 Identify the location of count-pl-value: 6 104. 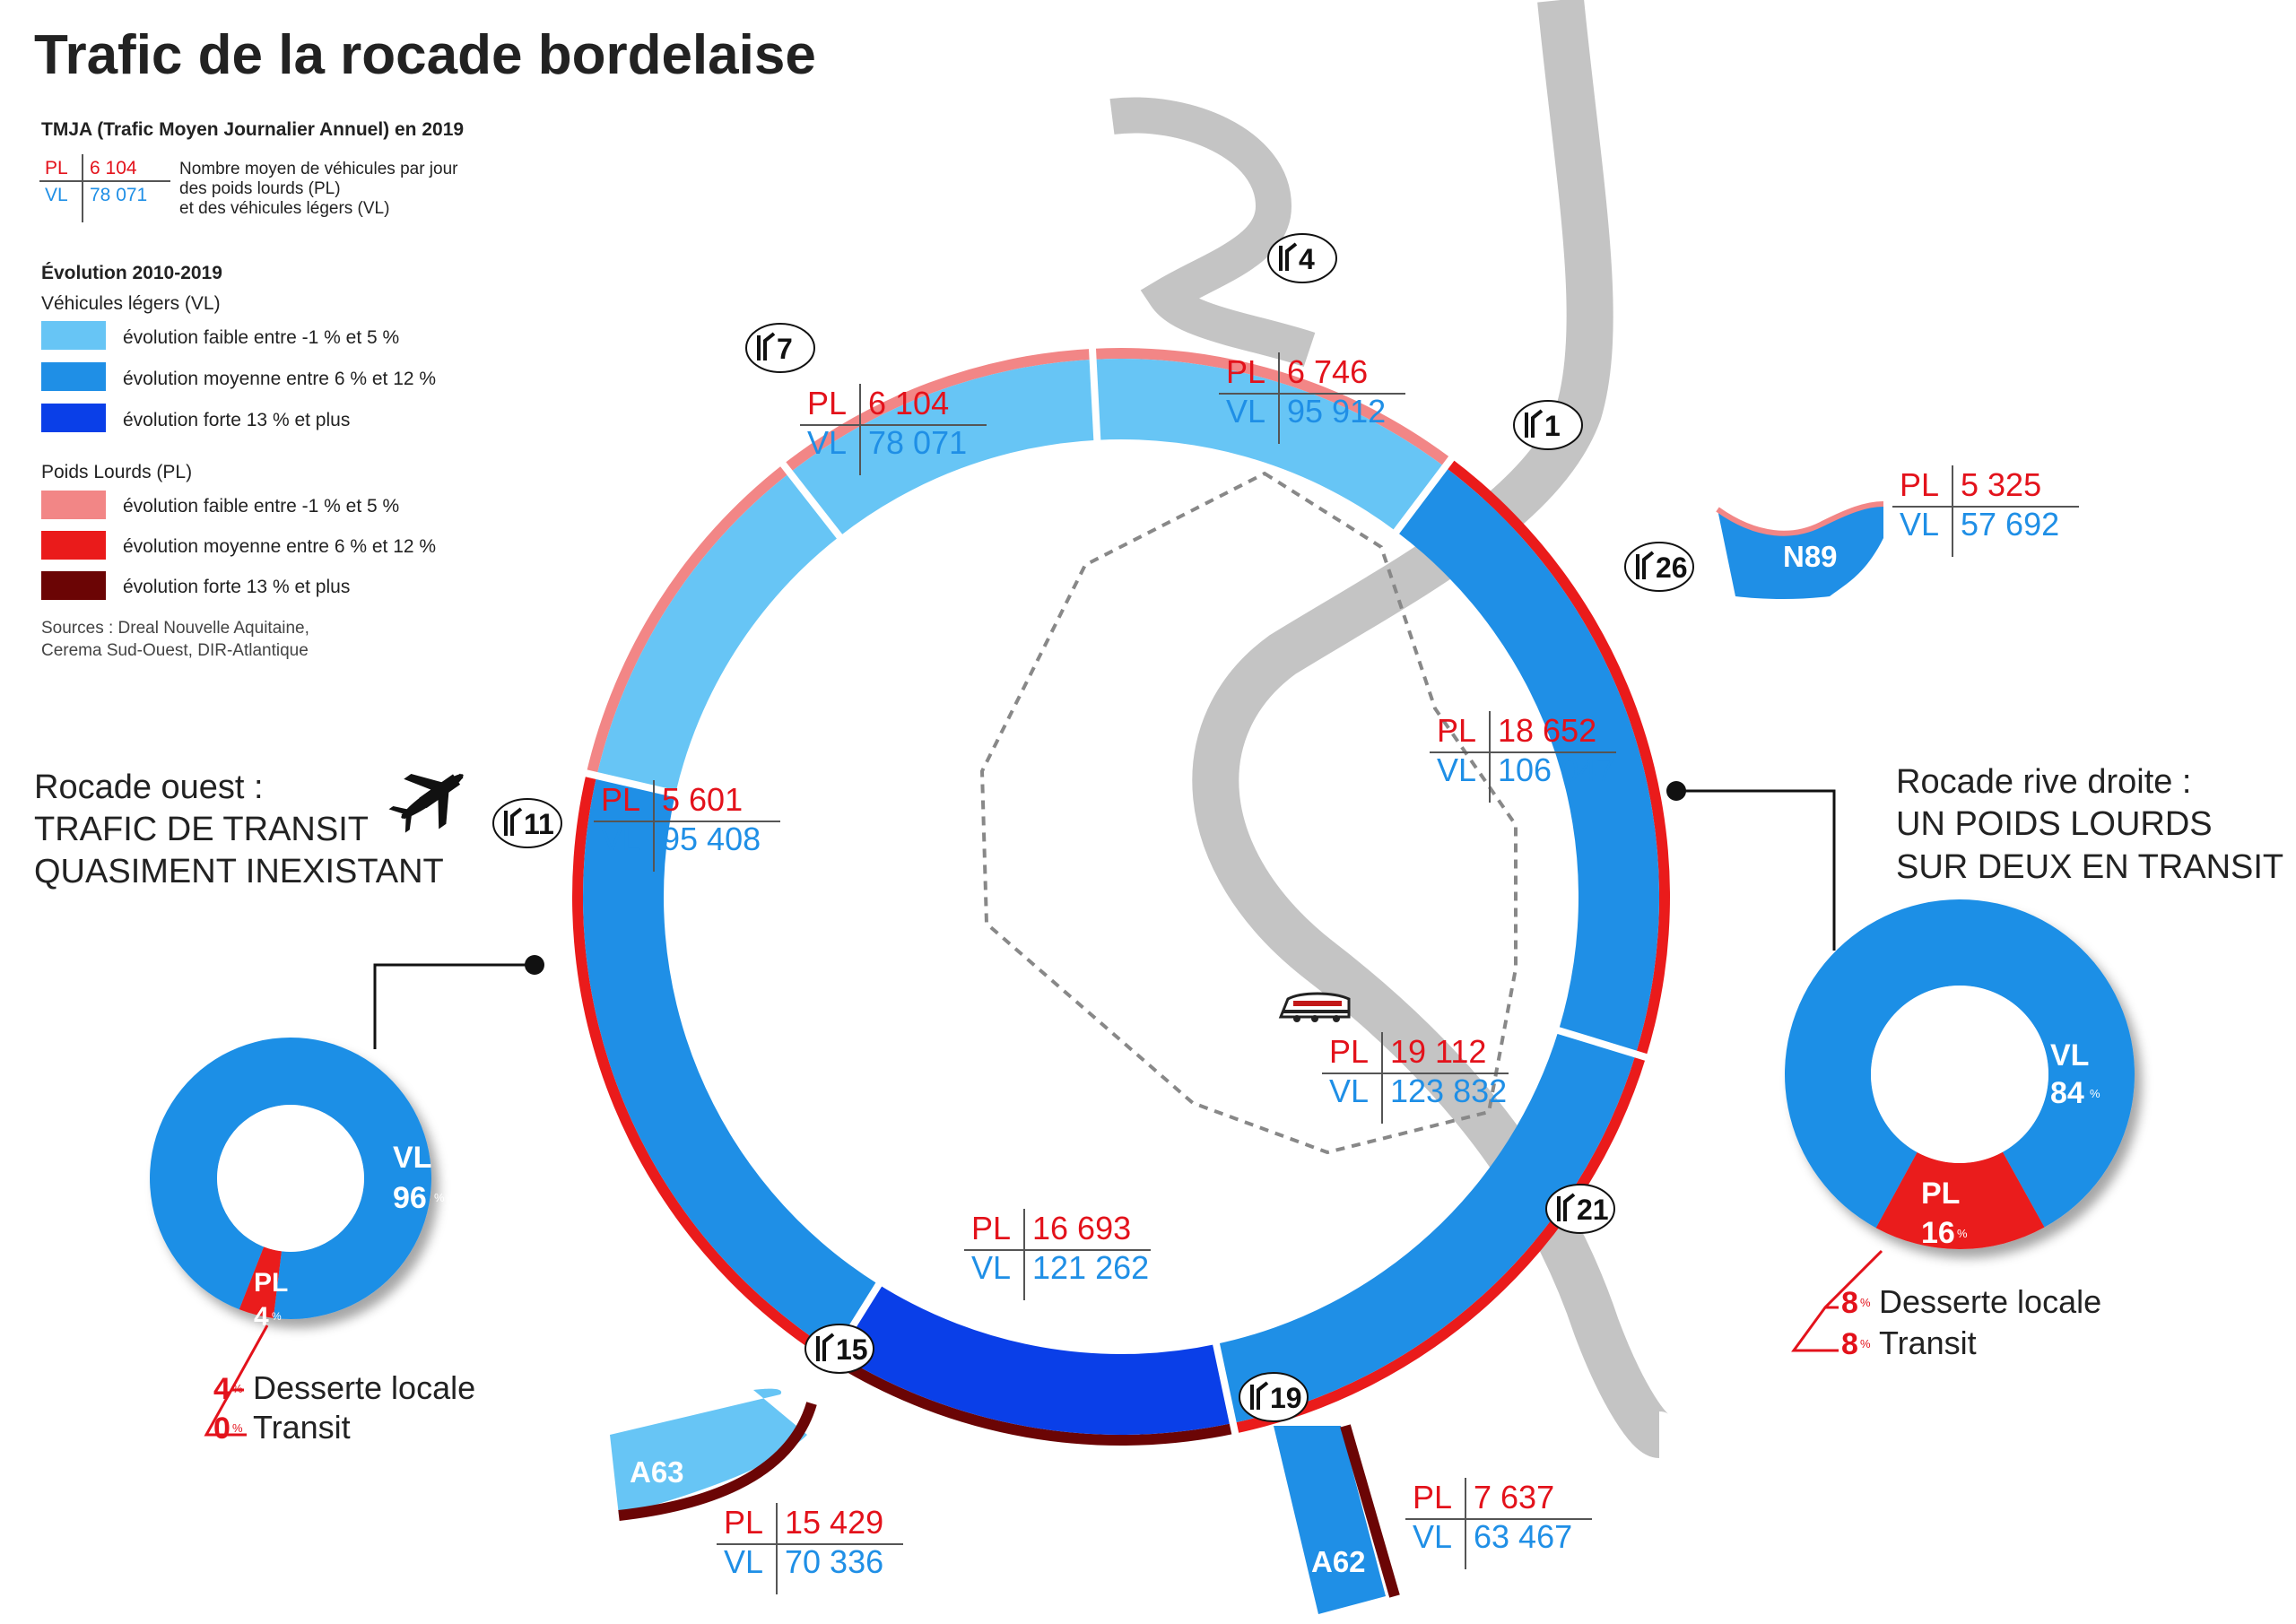
(908, 403).